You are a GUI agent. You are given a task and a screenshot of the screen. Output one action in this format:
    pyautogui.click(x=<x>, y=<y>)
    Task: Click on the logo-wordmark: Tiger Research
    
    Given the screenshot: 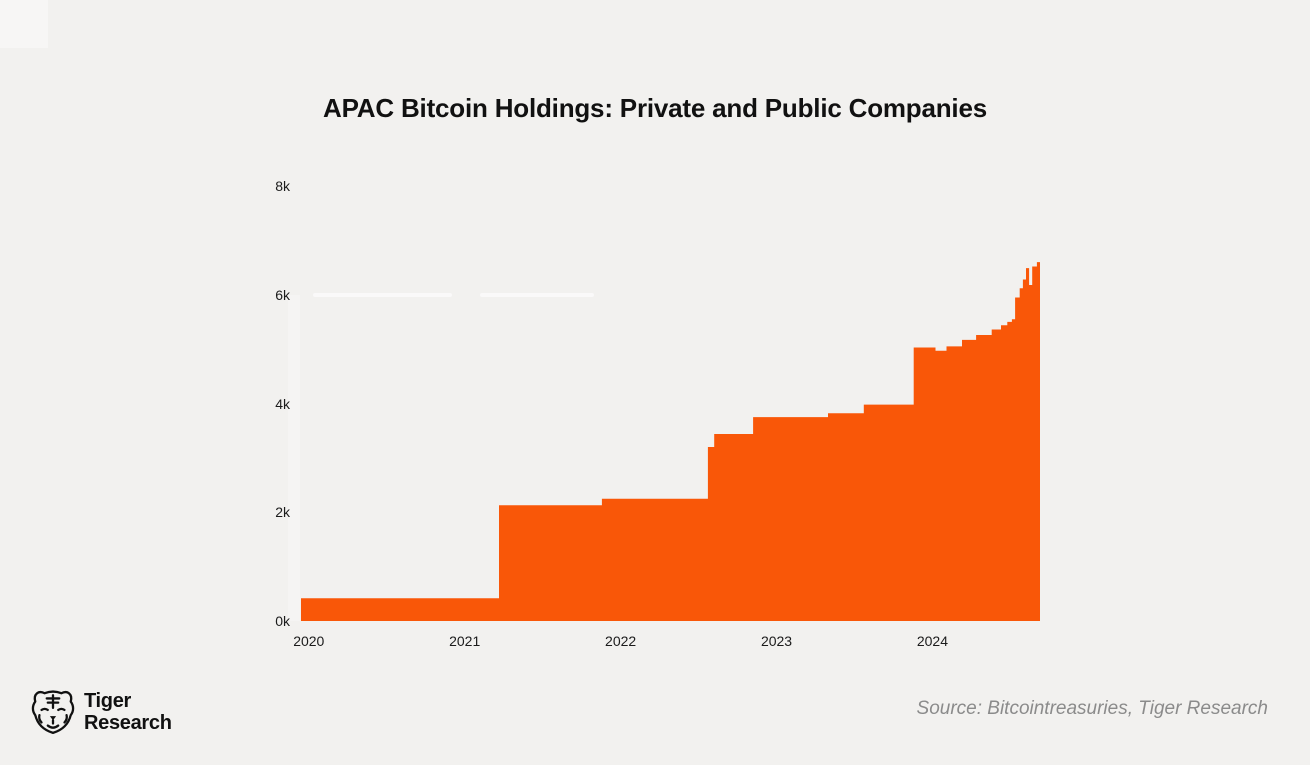 What is the action you would take?
    pyautogui.click(x=128, y=712)
    